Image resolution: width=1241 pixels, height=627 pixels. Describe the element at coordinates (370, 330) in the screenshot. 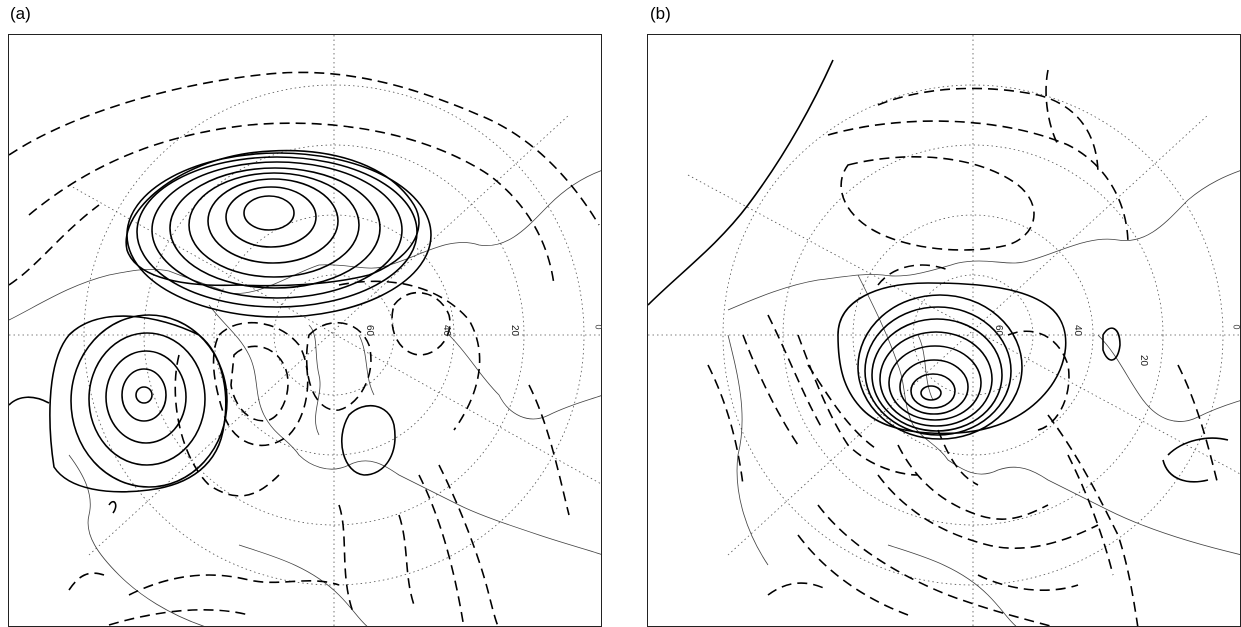

I see `panel-a-lat-60: 60` at that location.